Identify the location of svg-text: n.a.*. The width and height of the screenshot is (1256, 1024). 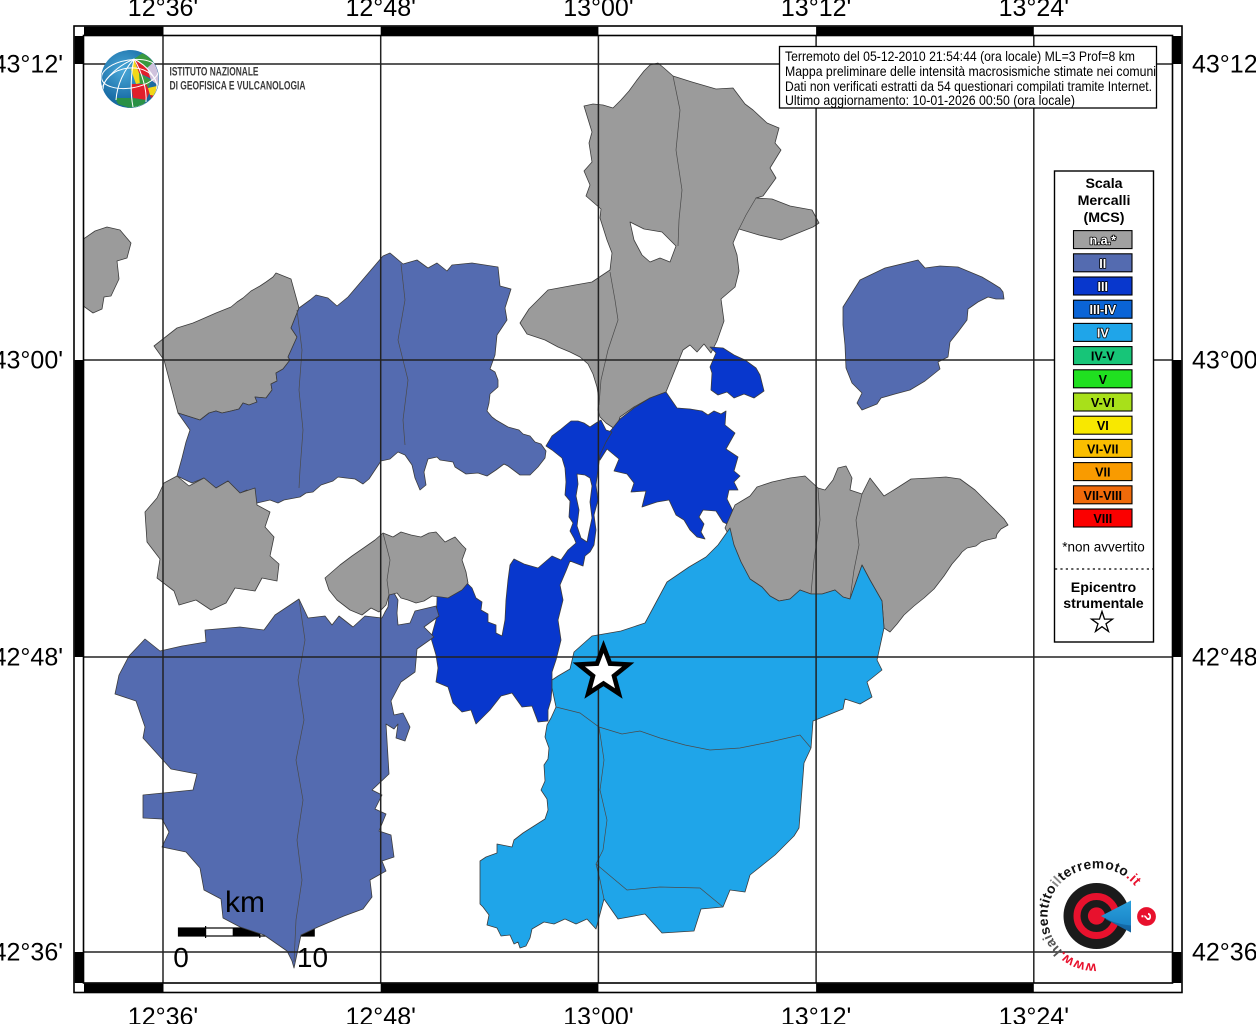
(1102, 241).